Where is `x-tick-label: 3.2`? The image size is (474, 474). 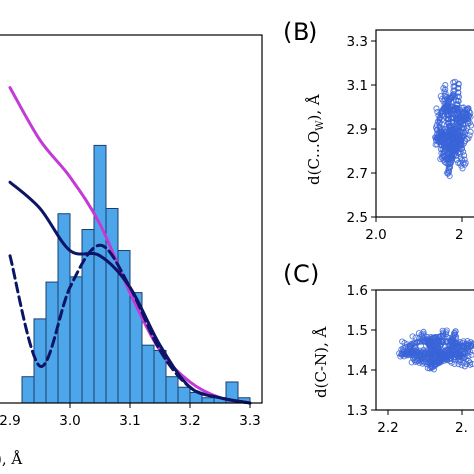 x-tick-label: 3.2 is located at coordinates (189, 421).